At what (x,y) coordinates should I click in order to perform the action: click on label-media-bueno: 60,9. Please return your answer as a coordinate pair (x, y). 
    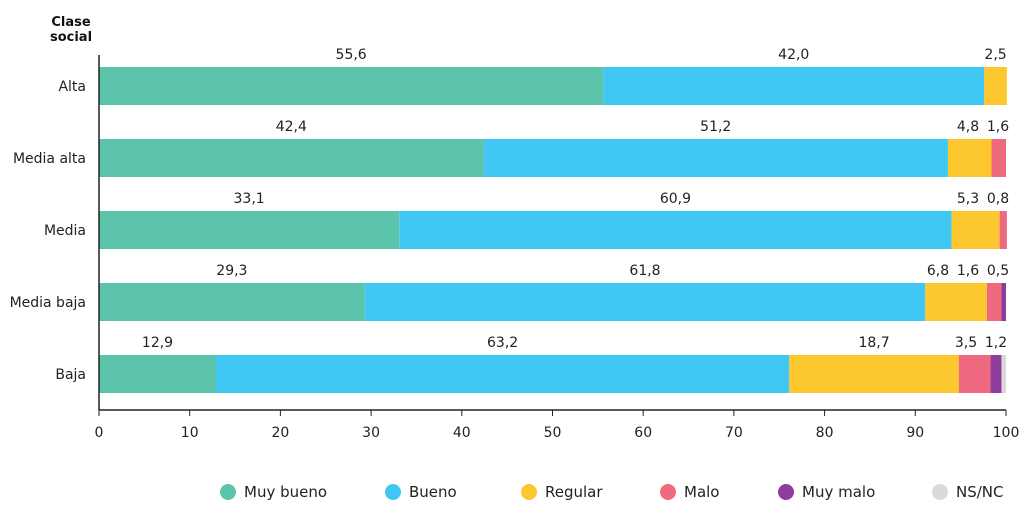
    Looking at the image, I should click on (675, 199).